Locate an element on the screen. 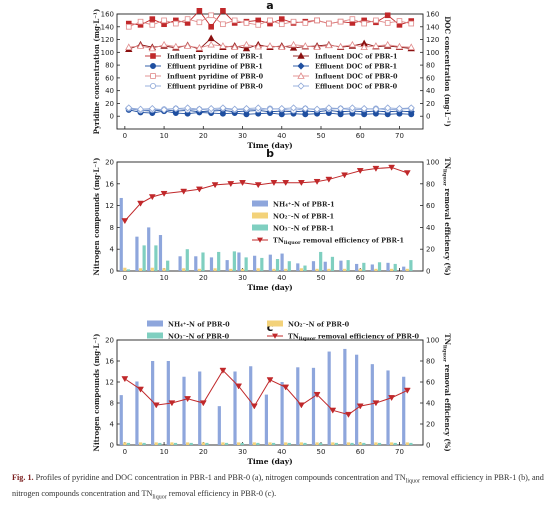 This screenshot has width=554, height=506. x-tick-label: 0 is located at coordinates (125, 136).